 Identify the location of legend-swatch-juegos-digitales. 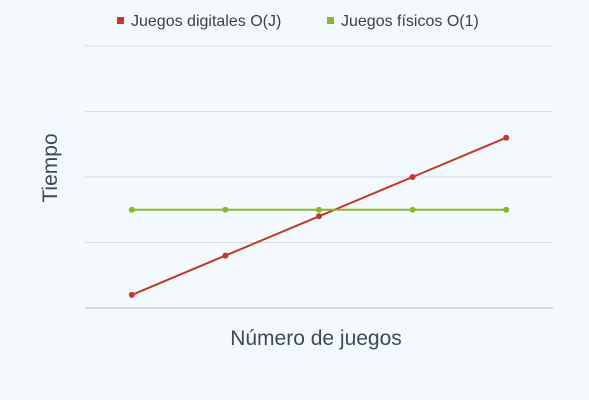
(120, 20).